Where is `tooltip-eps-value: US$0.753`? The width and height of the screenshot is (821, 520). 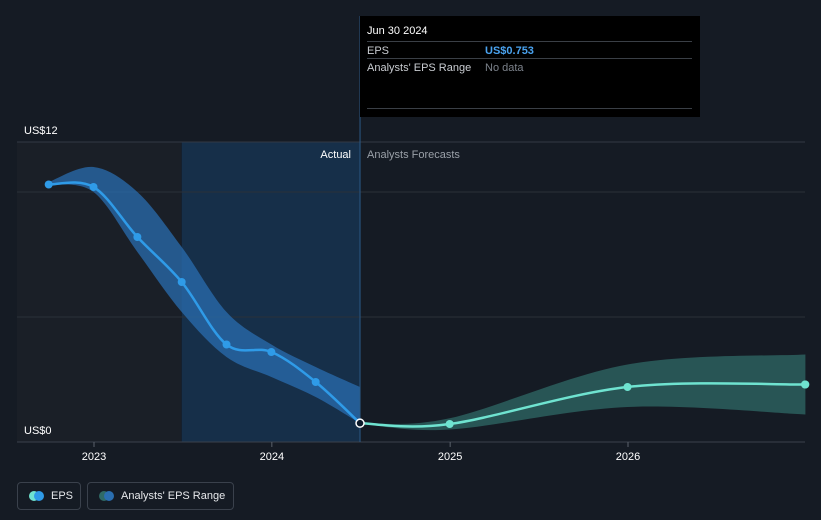
tooltip-eps-value: US$0.753 is located at coordinates (509, 51).